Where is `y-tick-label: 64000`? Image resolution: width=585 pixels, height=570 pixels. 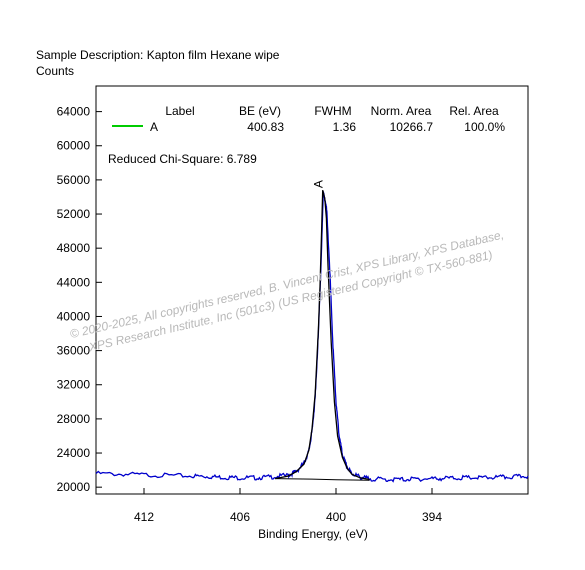
y-tick-label: 64000 is located at coordinates (74, 112).